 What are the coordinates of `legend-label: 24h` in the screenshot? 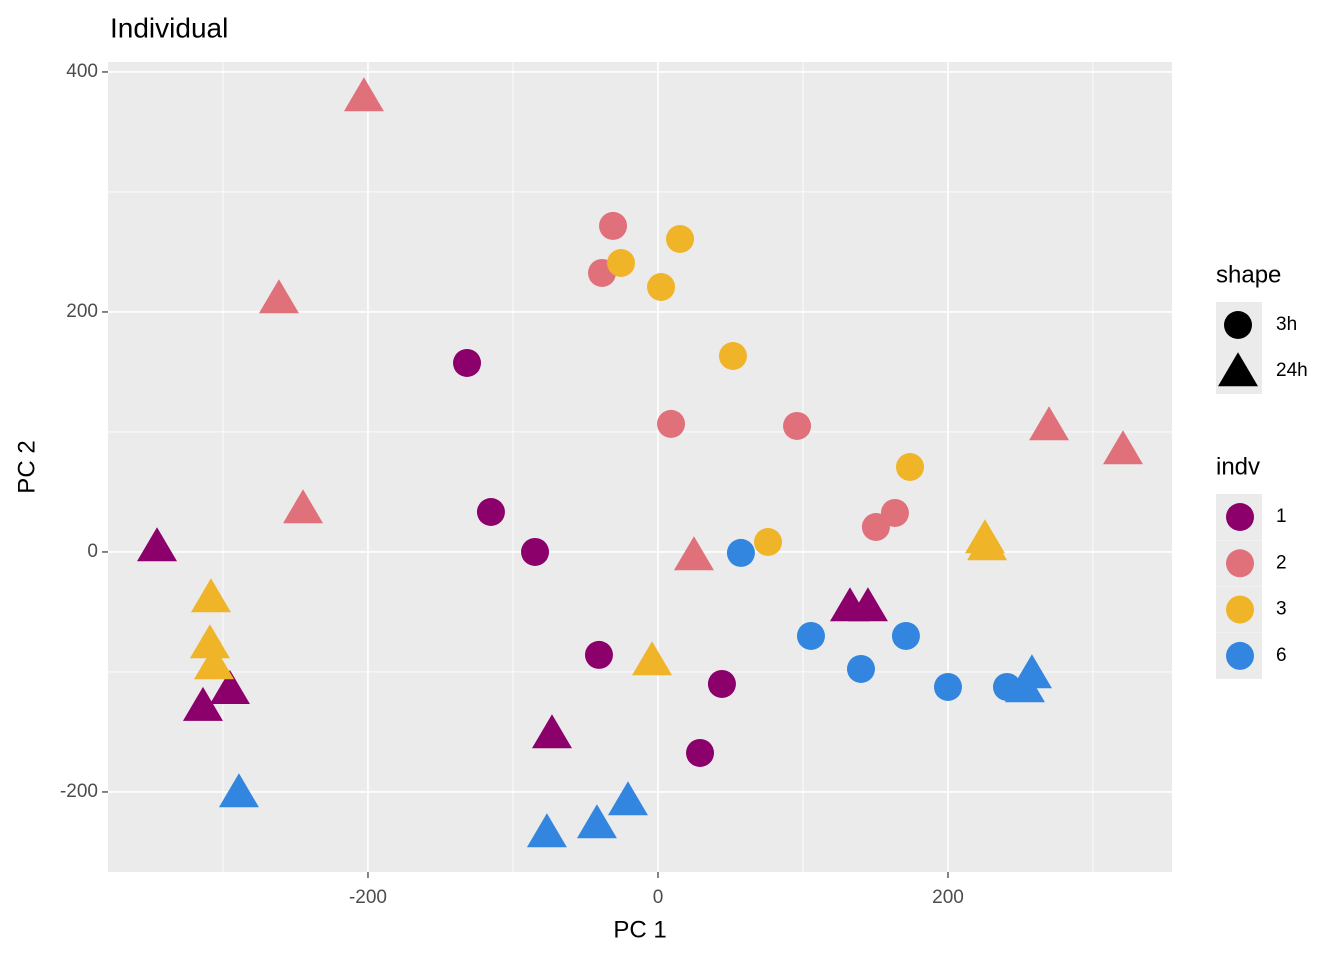 It's located at (1292, 370).